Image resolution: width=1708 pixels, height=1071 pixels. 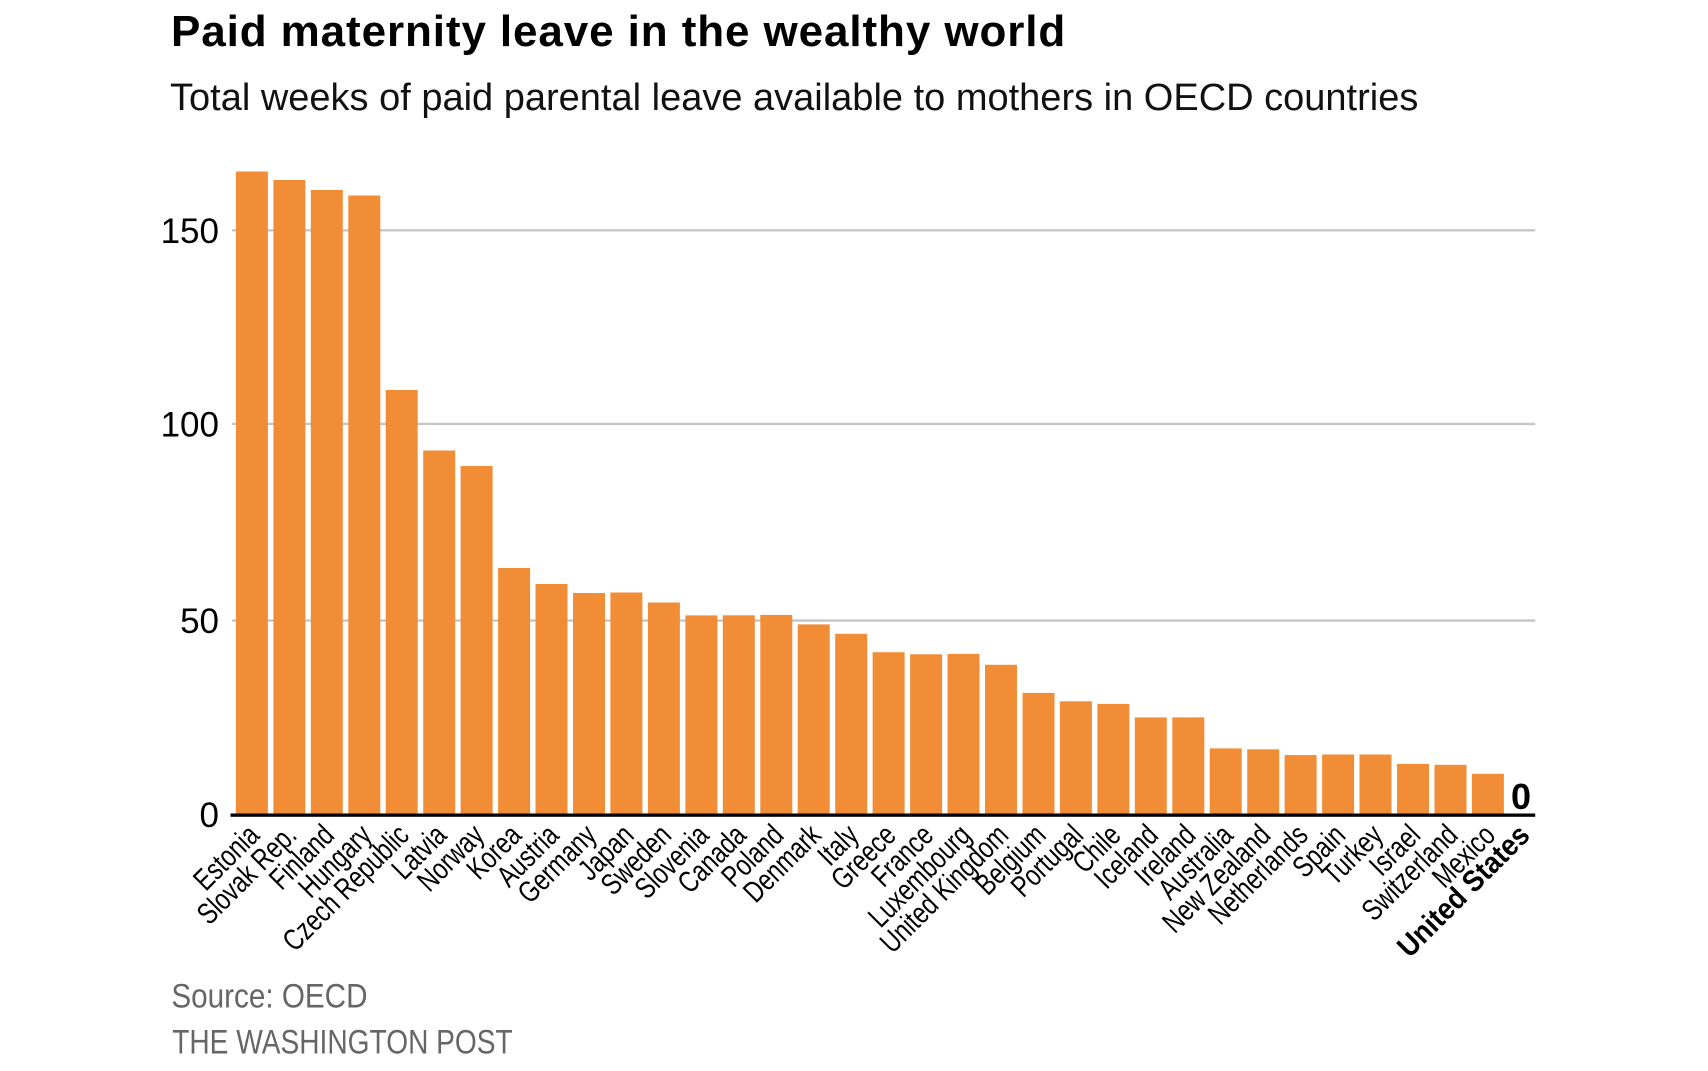 I want to click on svg-text: 100, so click(x=190, y=424).